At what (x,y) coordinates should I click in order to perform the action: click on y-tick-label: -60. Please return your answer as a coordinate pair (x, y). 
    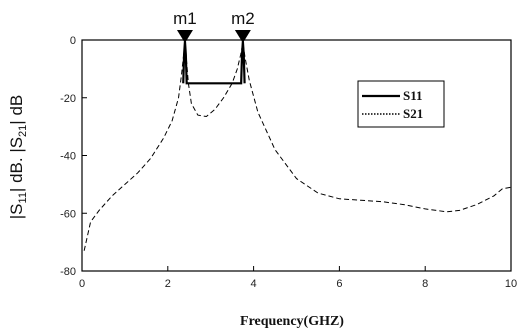
    Looking at the image, I should click on (68, 214).